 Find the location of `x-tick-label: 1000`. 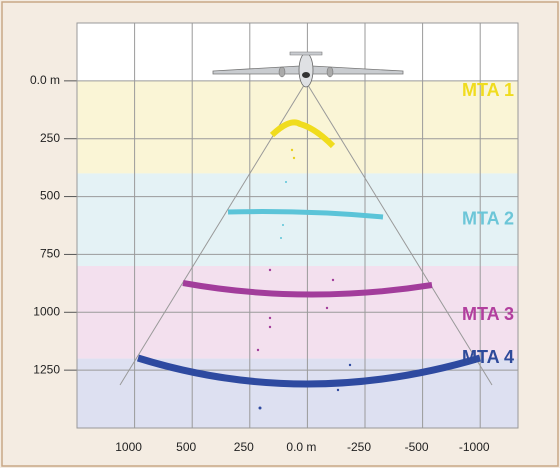

x-tick-label: 1000 is located at coordinates (128, 447).